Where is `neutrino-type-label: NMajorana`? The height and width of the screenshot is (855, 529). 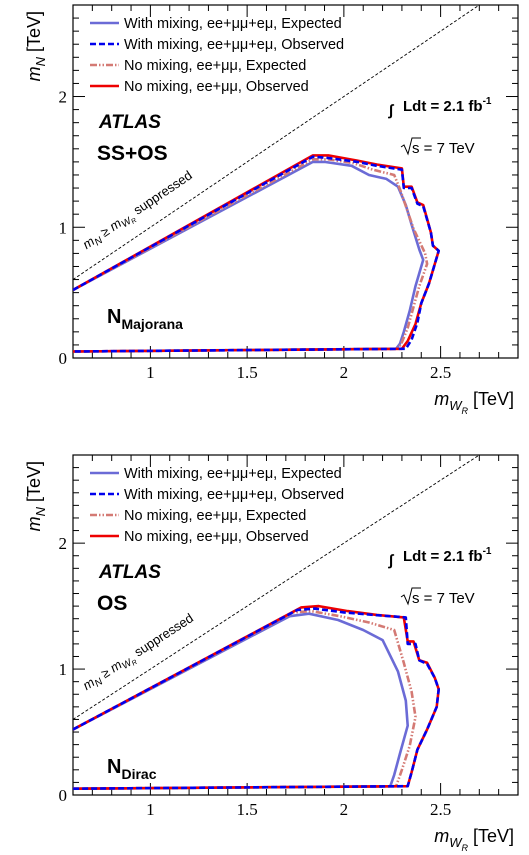 neutrino-type-label: NMajorana is located at coordinates (145, 319).